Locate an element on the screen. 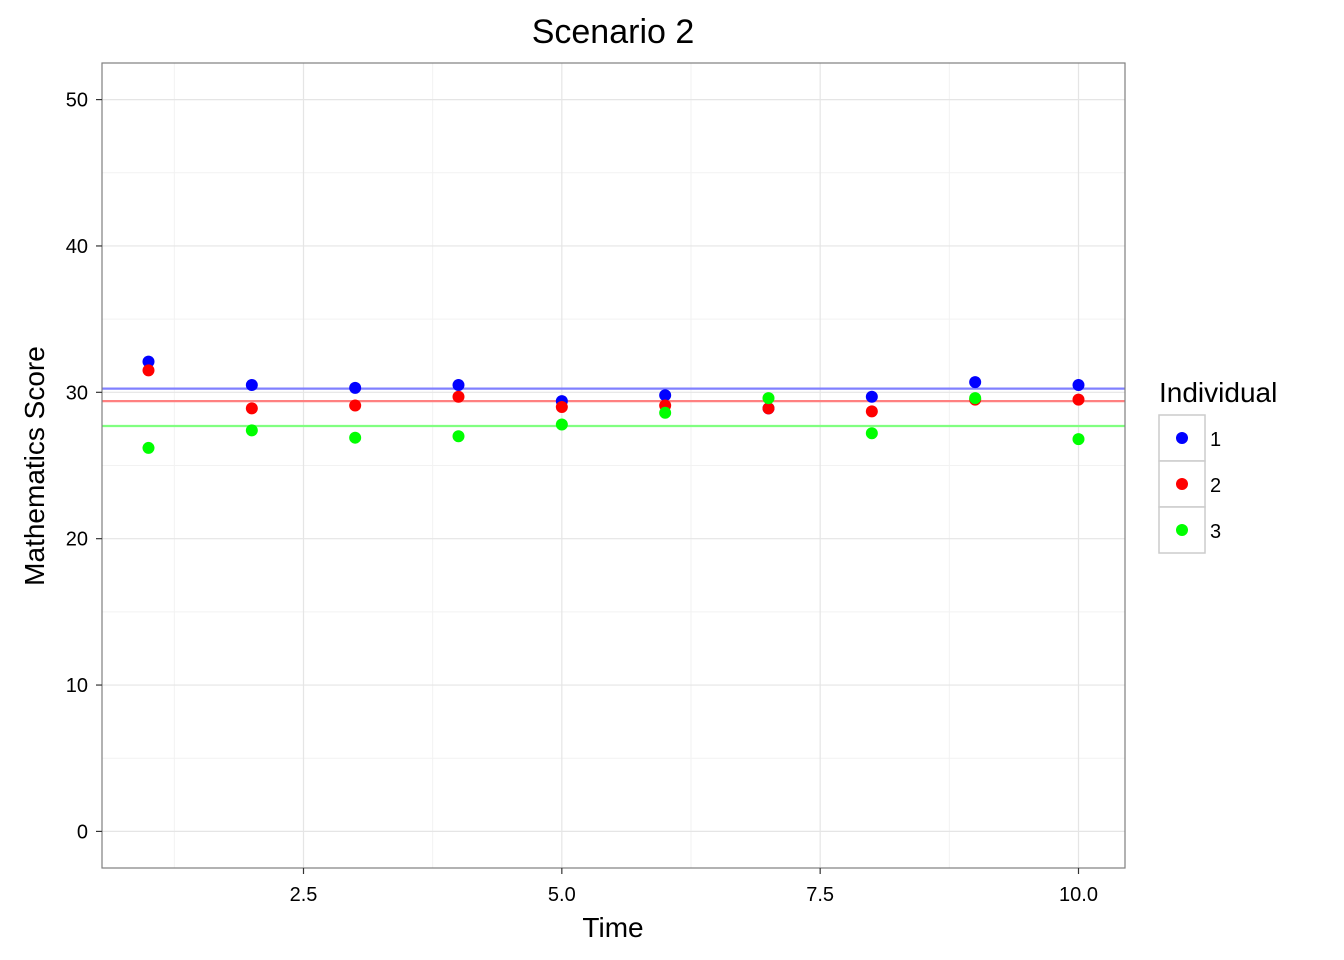 This screenshot has width=1344, height=960. x-tick-label: 5.0 is located at coordinates (562, 895).